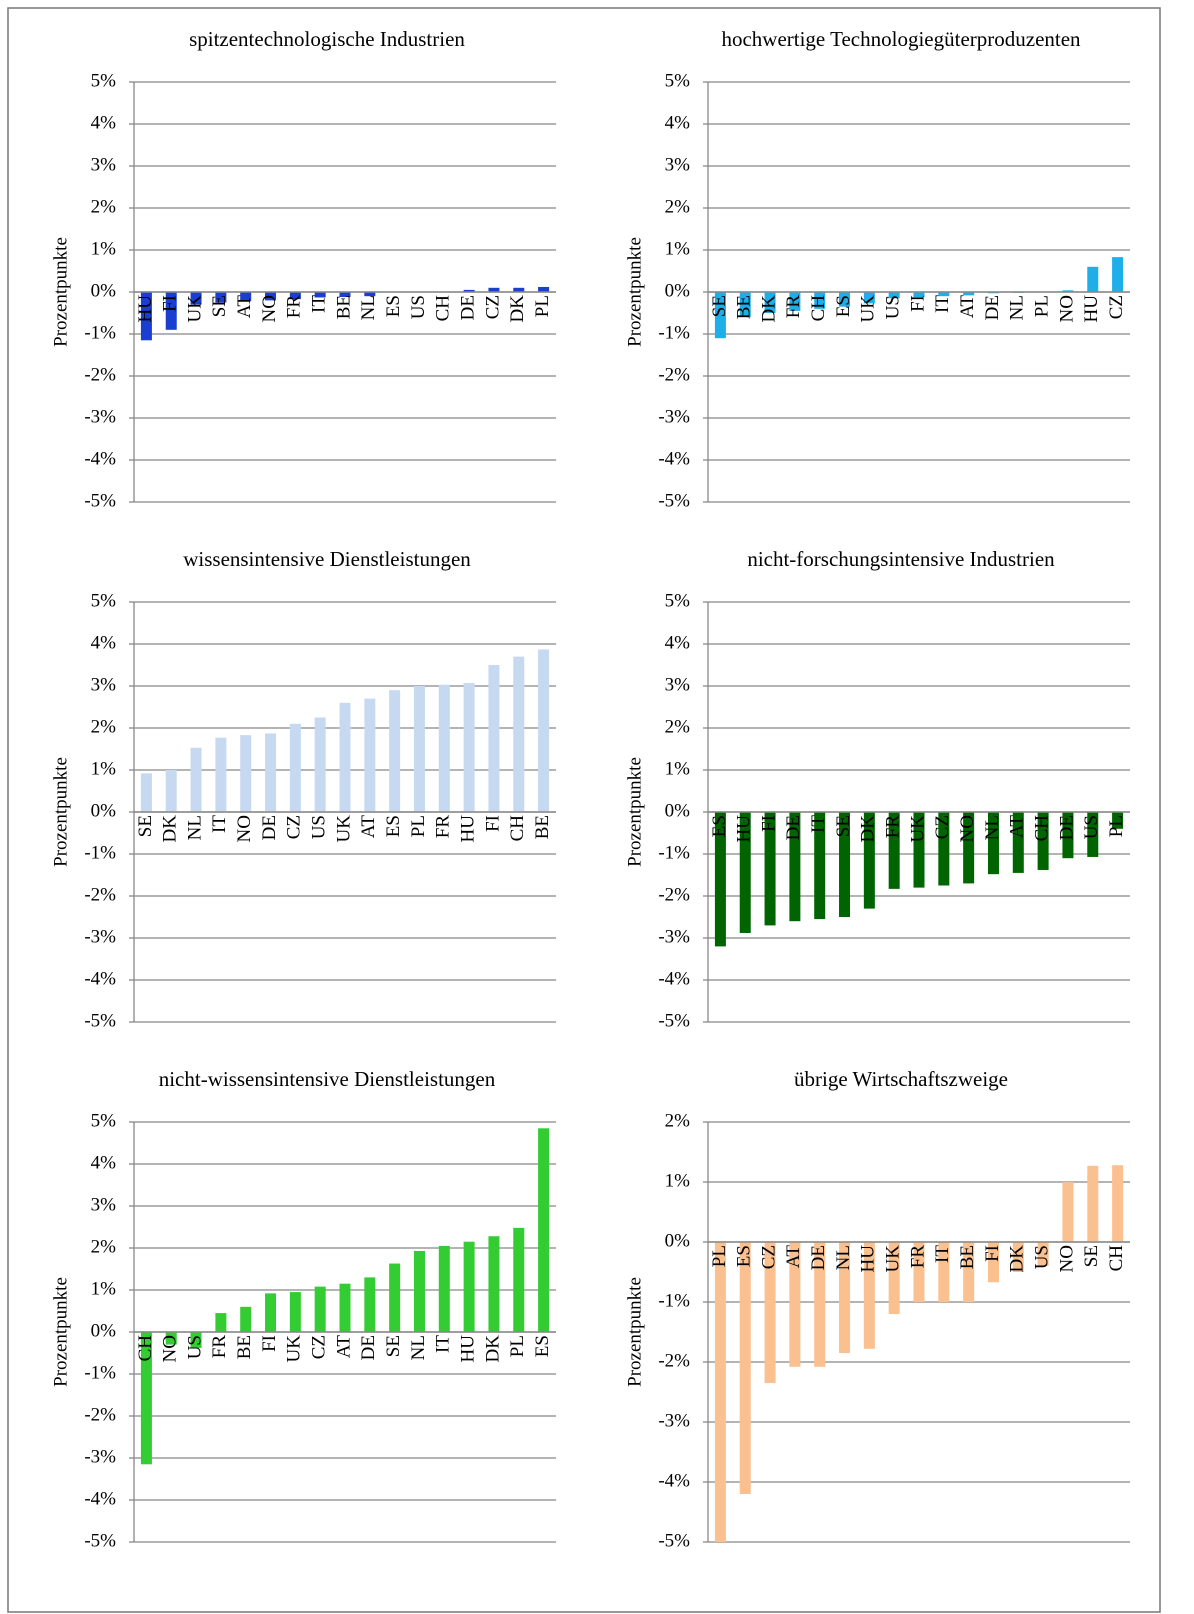 The height and width of the screenshot is (1614, 1194). Describe the element at coordinates (467, 829) in the screenshot. I see `x-tick-label: HU` at that location.